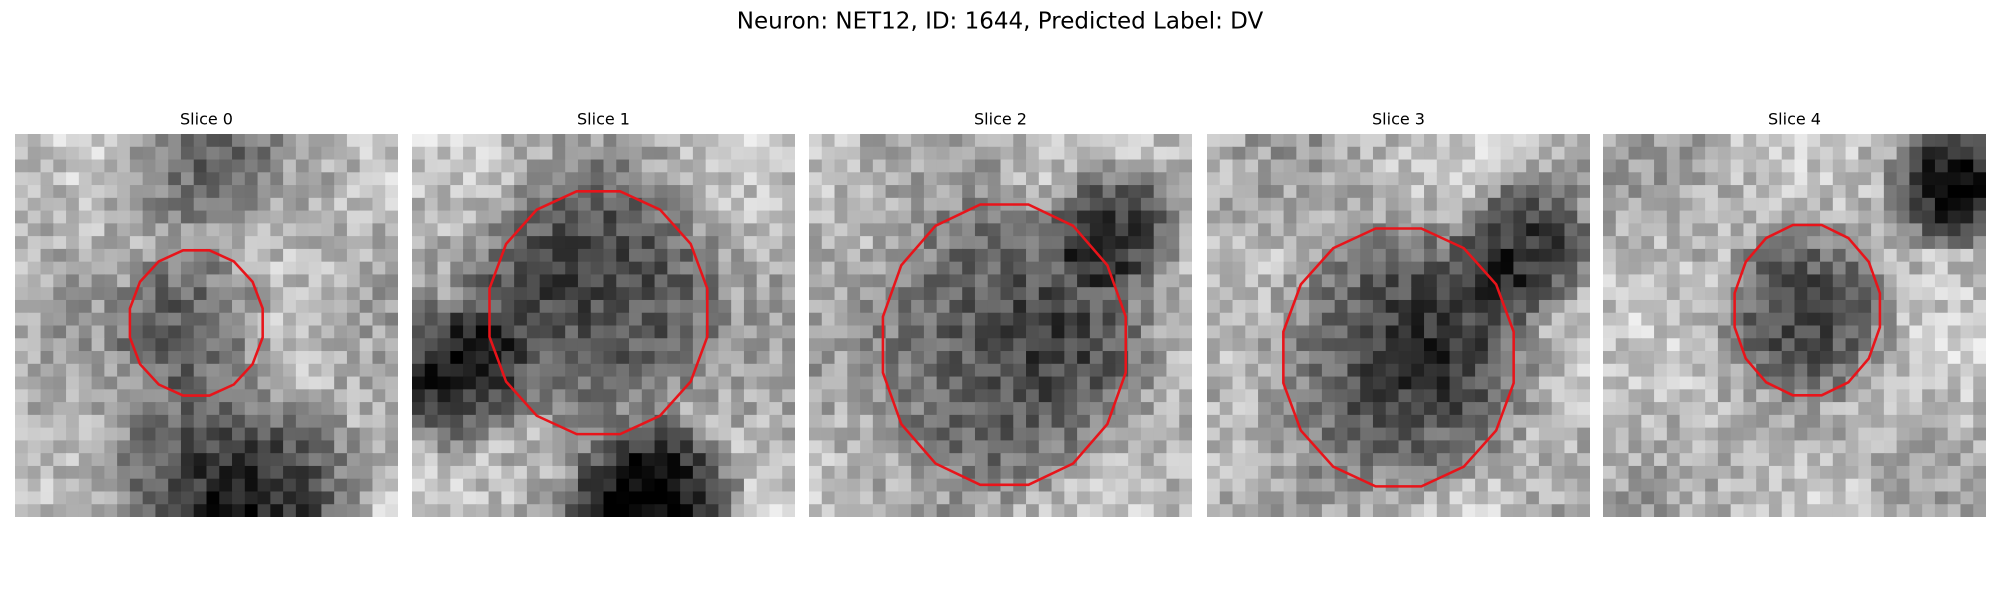 This screenshot has height=600, width=2000. What do you see at coordinates (1398, 357) in the screenshot?
I see `roi-contour` at bounding box center [1398, 357].